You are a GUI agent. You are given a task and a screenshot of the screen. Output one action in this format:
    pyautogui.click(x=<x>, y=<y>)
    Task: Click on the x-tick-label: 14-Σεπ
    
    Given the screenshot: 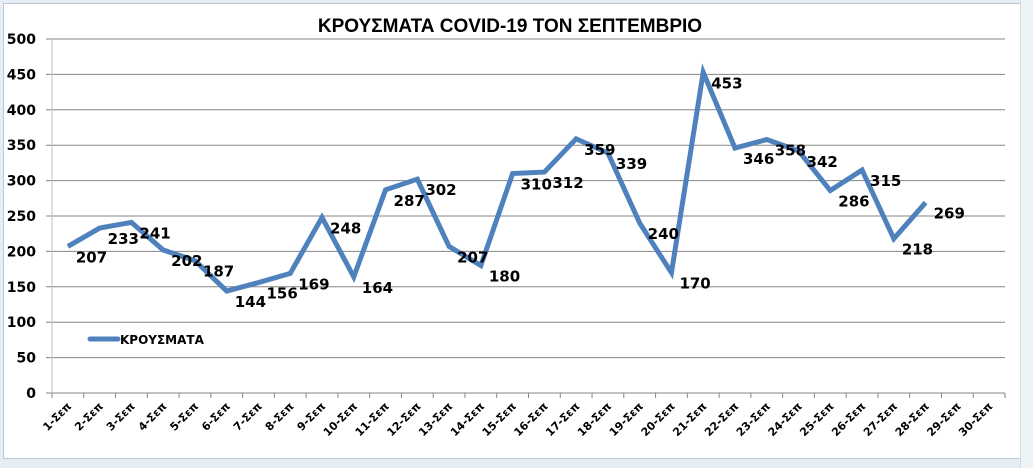 What is the action you would take?
    pyautogui.click(x=467, y=419)
    